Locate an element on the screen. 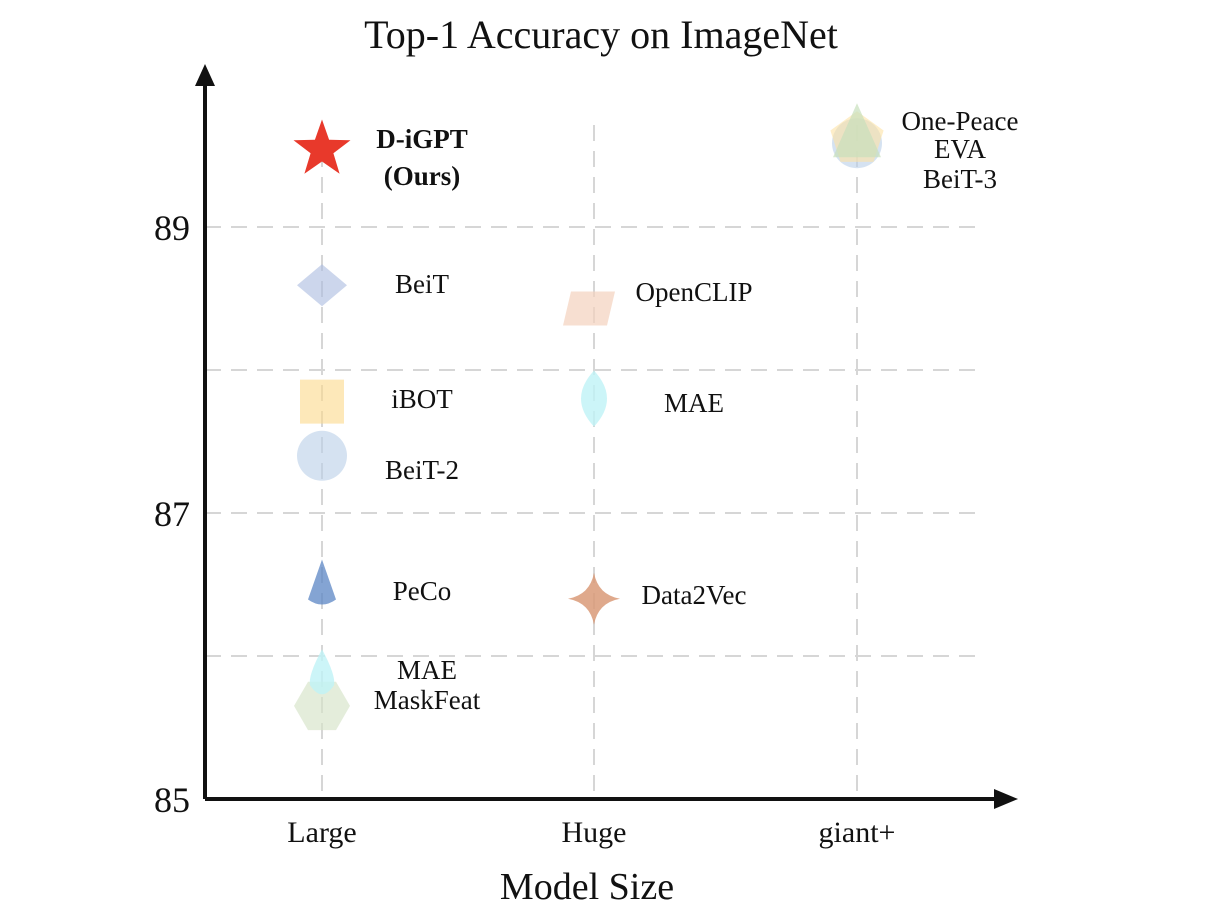 This screenshot has height=920, width=1224. marker-one-peace is located at coordinates (857, 130).